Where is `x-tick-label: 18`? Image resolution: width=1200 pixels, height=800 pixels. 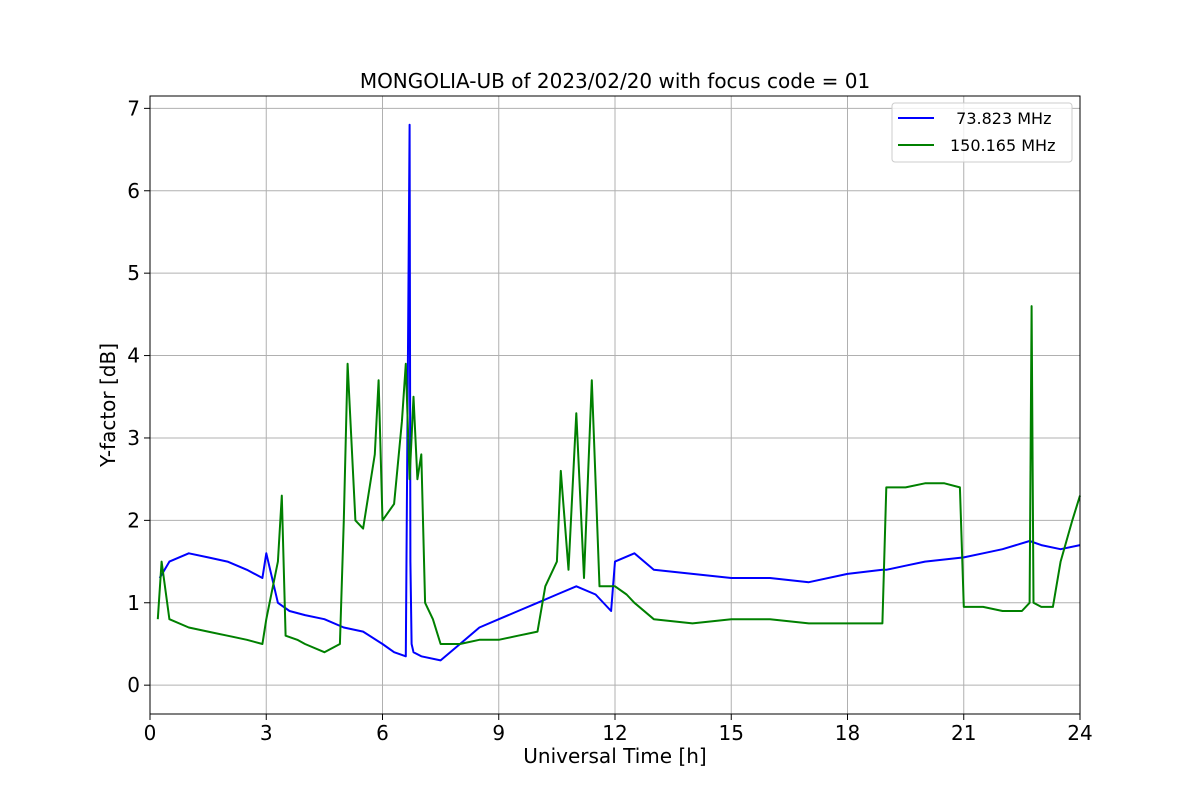 x-tick-label: 18 is located at coordinates (847, 733).